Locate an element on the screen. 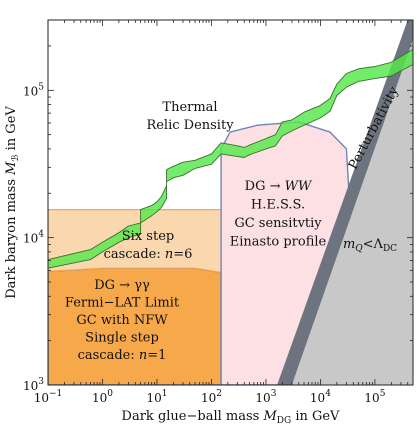 This screenshot has height=430, width=417. y-axis-title: Dark baryon mass Mℬ in GeV is located at coordinates (12, 202).